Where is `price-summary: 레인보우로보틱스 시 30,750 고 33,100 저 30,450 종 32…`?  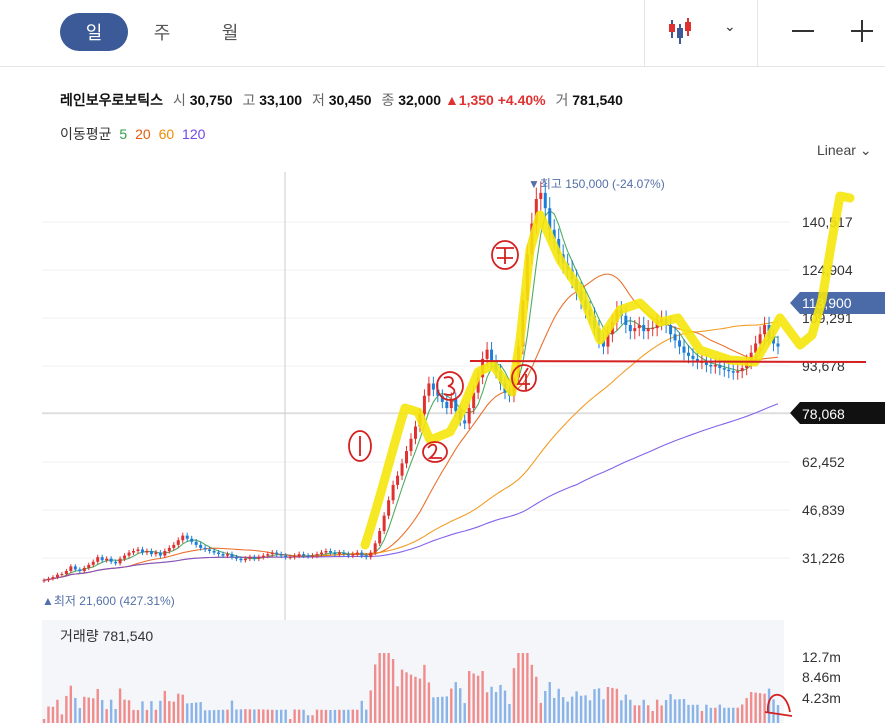
price-summary: 레인보우로보틱스 시 30,750 고 33,100 저 30,450 종 32… is located at coordinates (341, 100).